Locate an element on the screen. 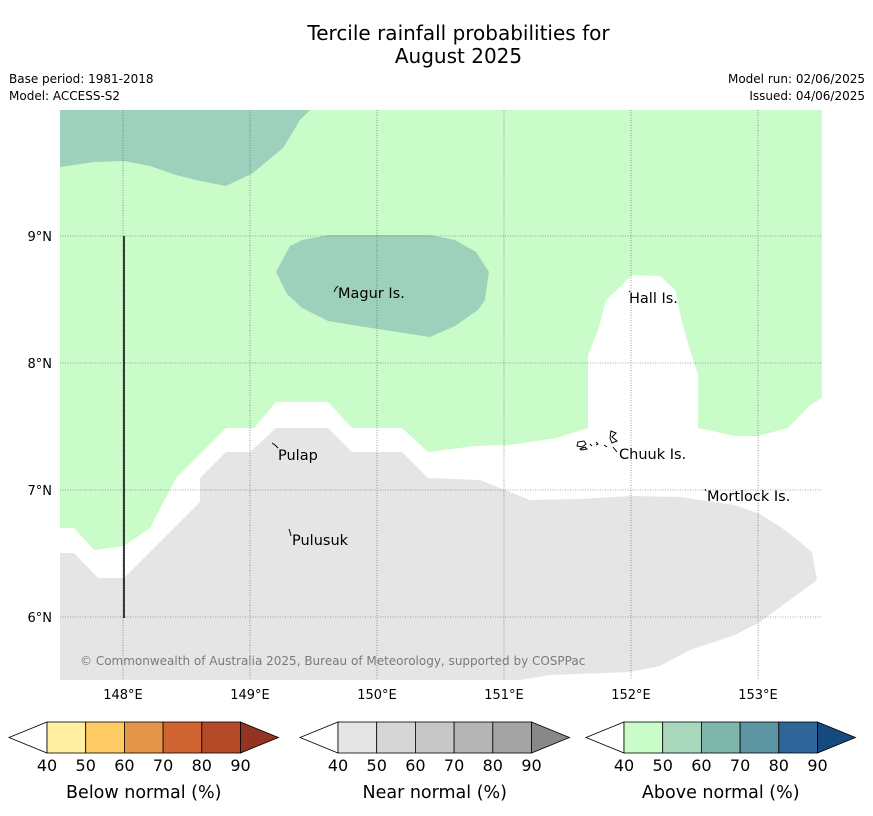 The height and width of the screenshot is (816, 873). region-above-normal-50-60-nw is located at coordinates (185, 148).